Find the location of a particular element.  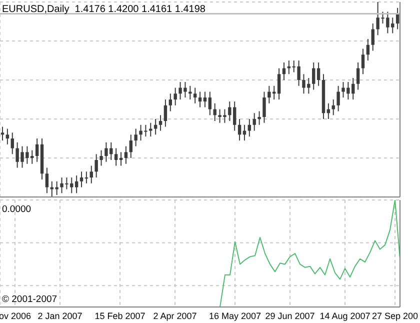

x-tick-label: 15 Feb 2007 is located at coordinates (120, 316).